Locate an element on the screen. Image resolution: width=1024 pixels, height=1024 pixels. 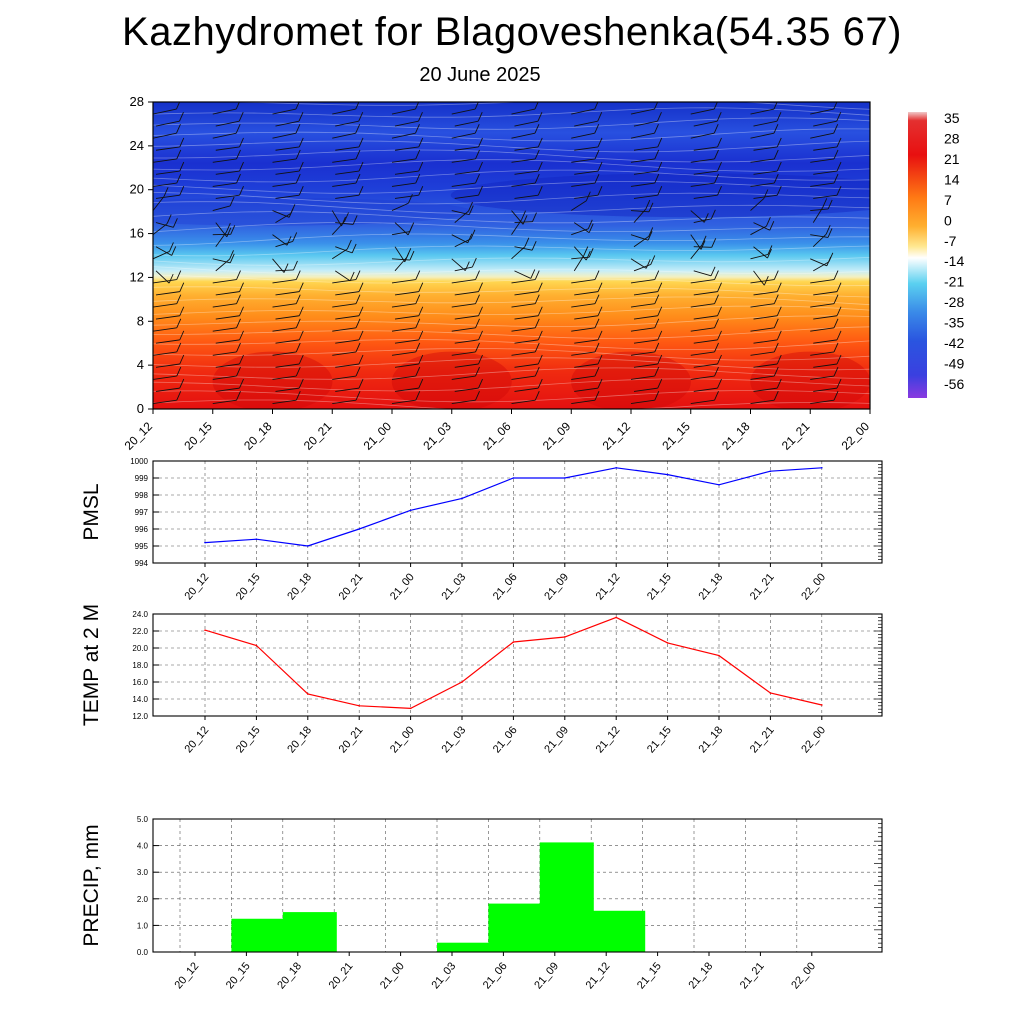
heatmap-x-tick-label: 21_18 is located at coordinates (736, 436).